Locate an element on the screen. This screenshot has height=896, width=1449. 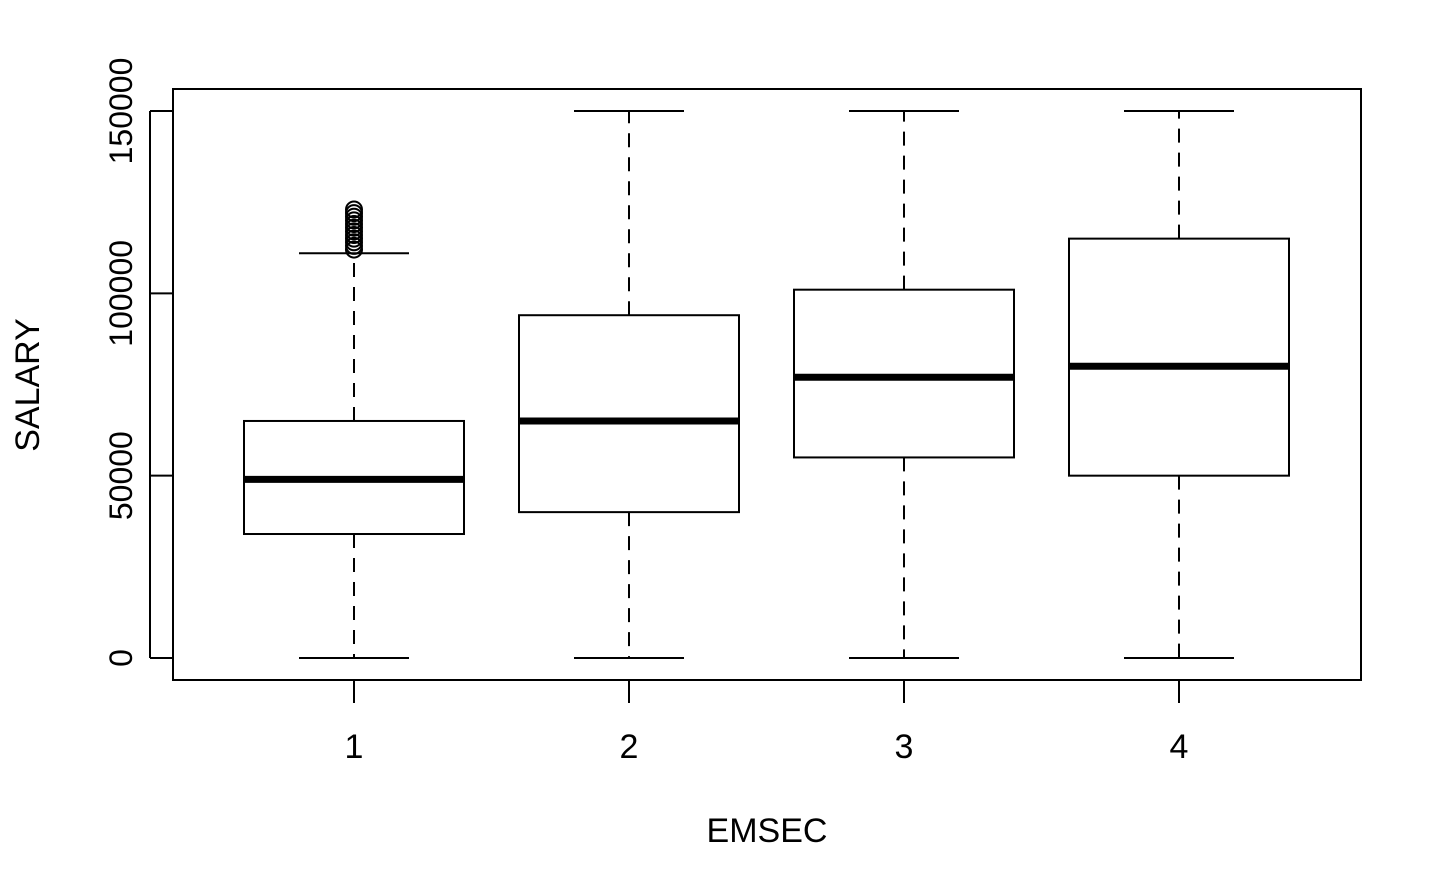
x-tick-label: 1 is located at coordinates (354, 747).